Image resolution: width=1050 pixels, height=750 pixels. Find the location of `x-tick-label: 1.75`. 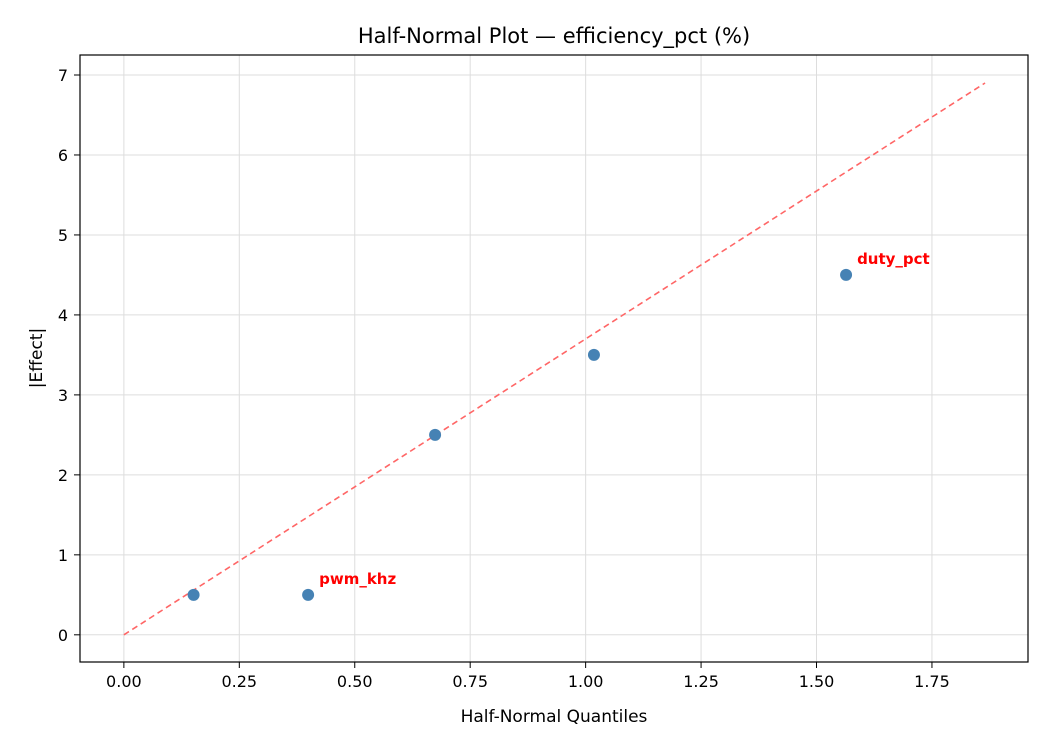

x-tick-label: 1.75 is located at coordinates (932, 681).